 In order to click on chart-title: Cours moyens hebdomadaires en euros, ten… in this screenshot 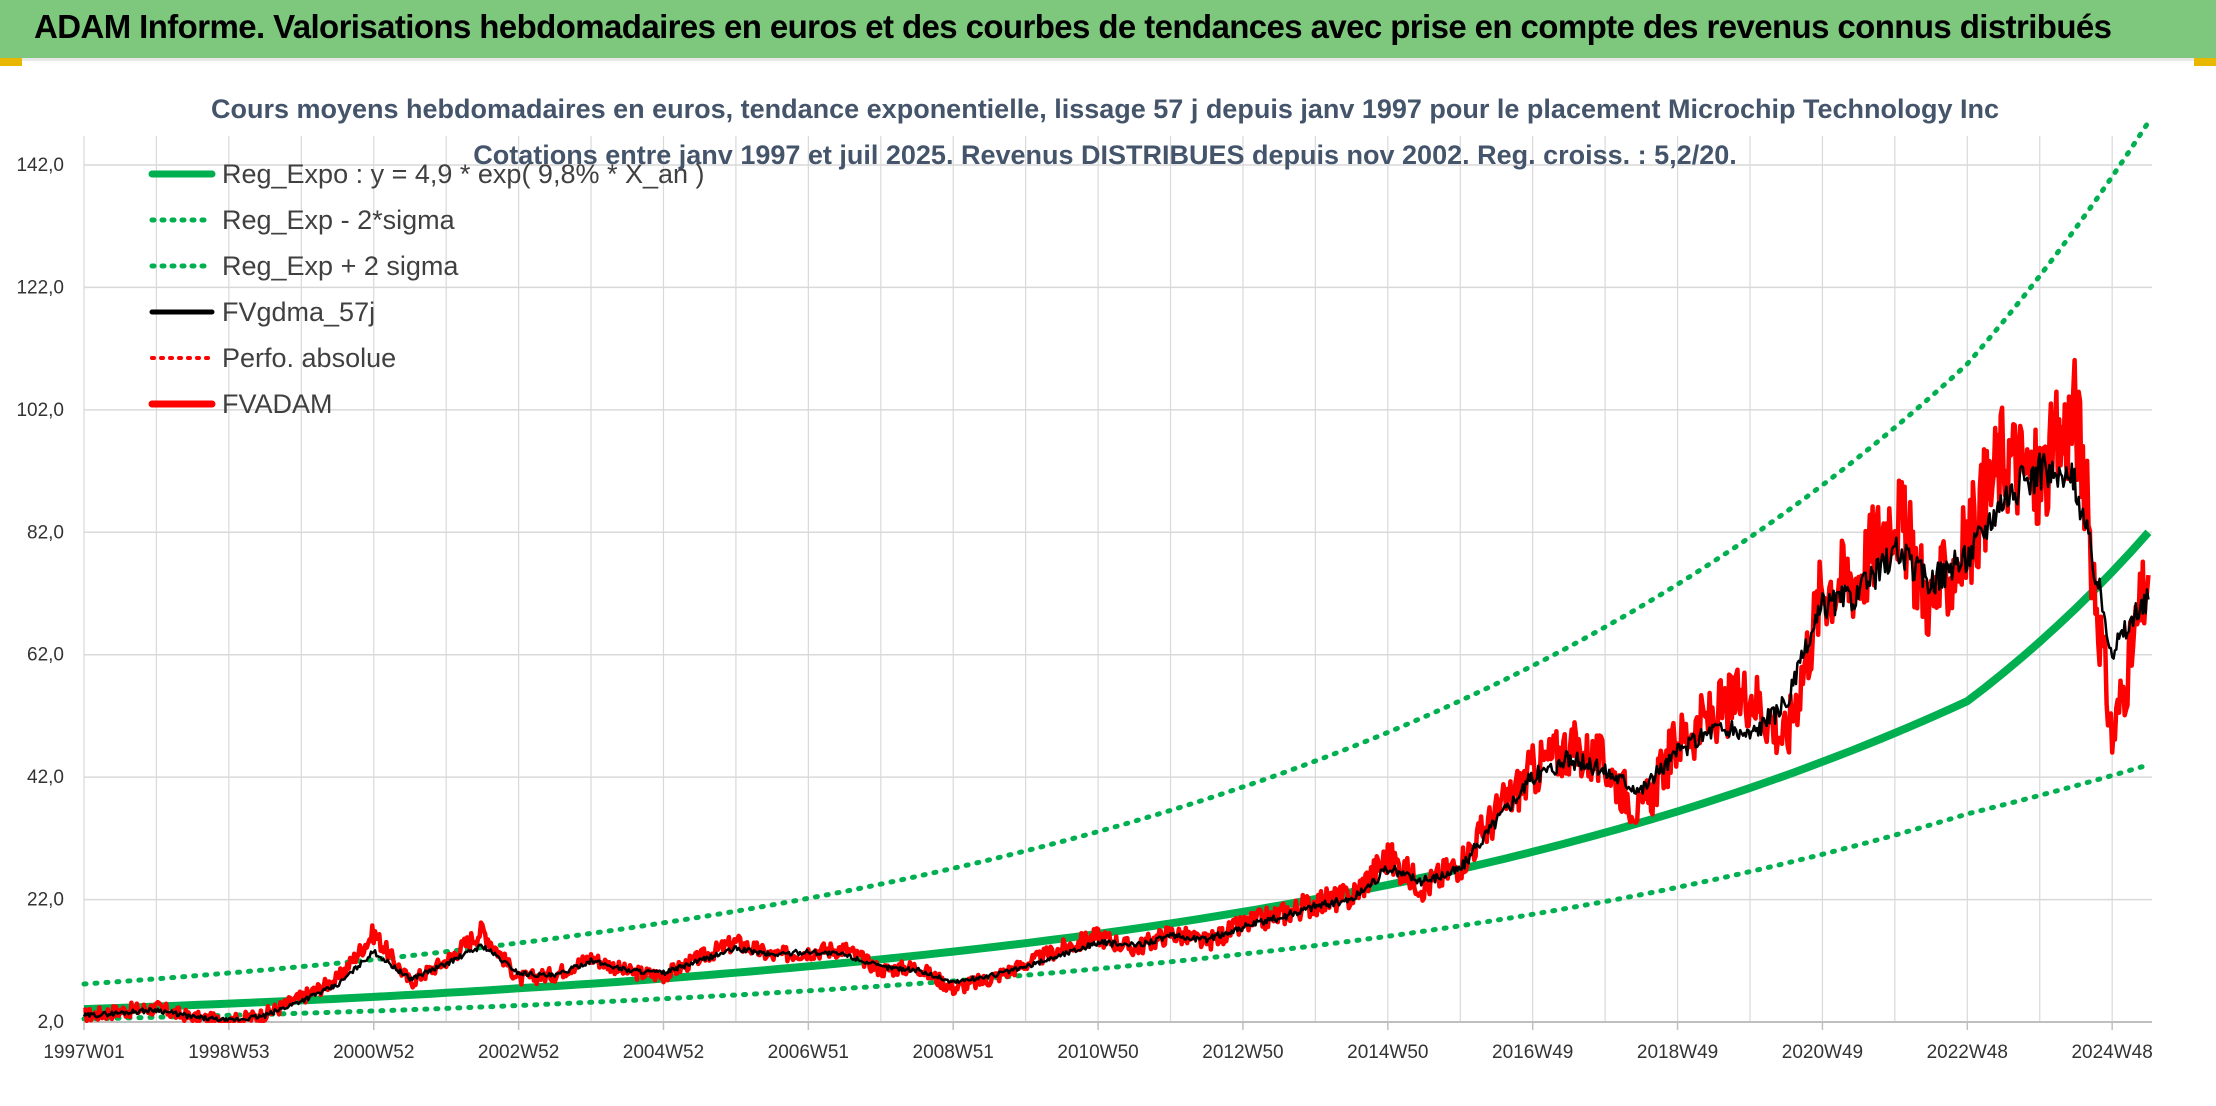, I will do `click(1105, 109)`.